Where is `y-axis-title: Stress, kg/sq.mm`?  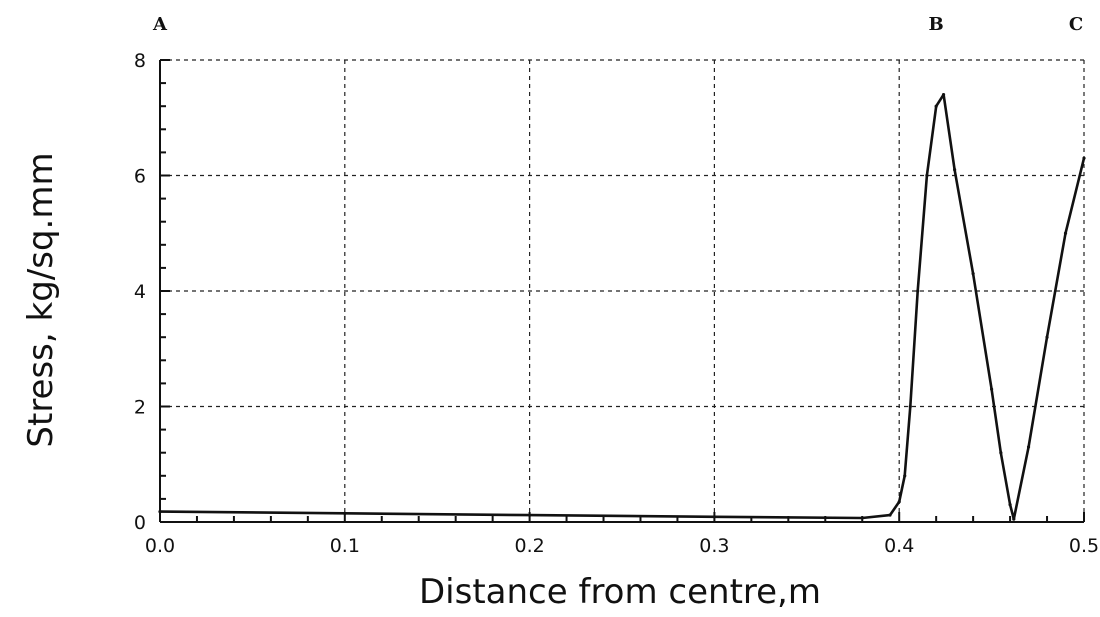
y-axis-title: Stress, kg/sq.mm is located at coordinates (41, 299).